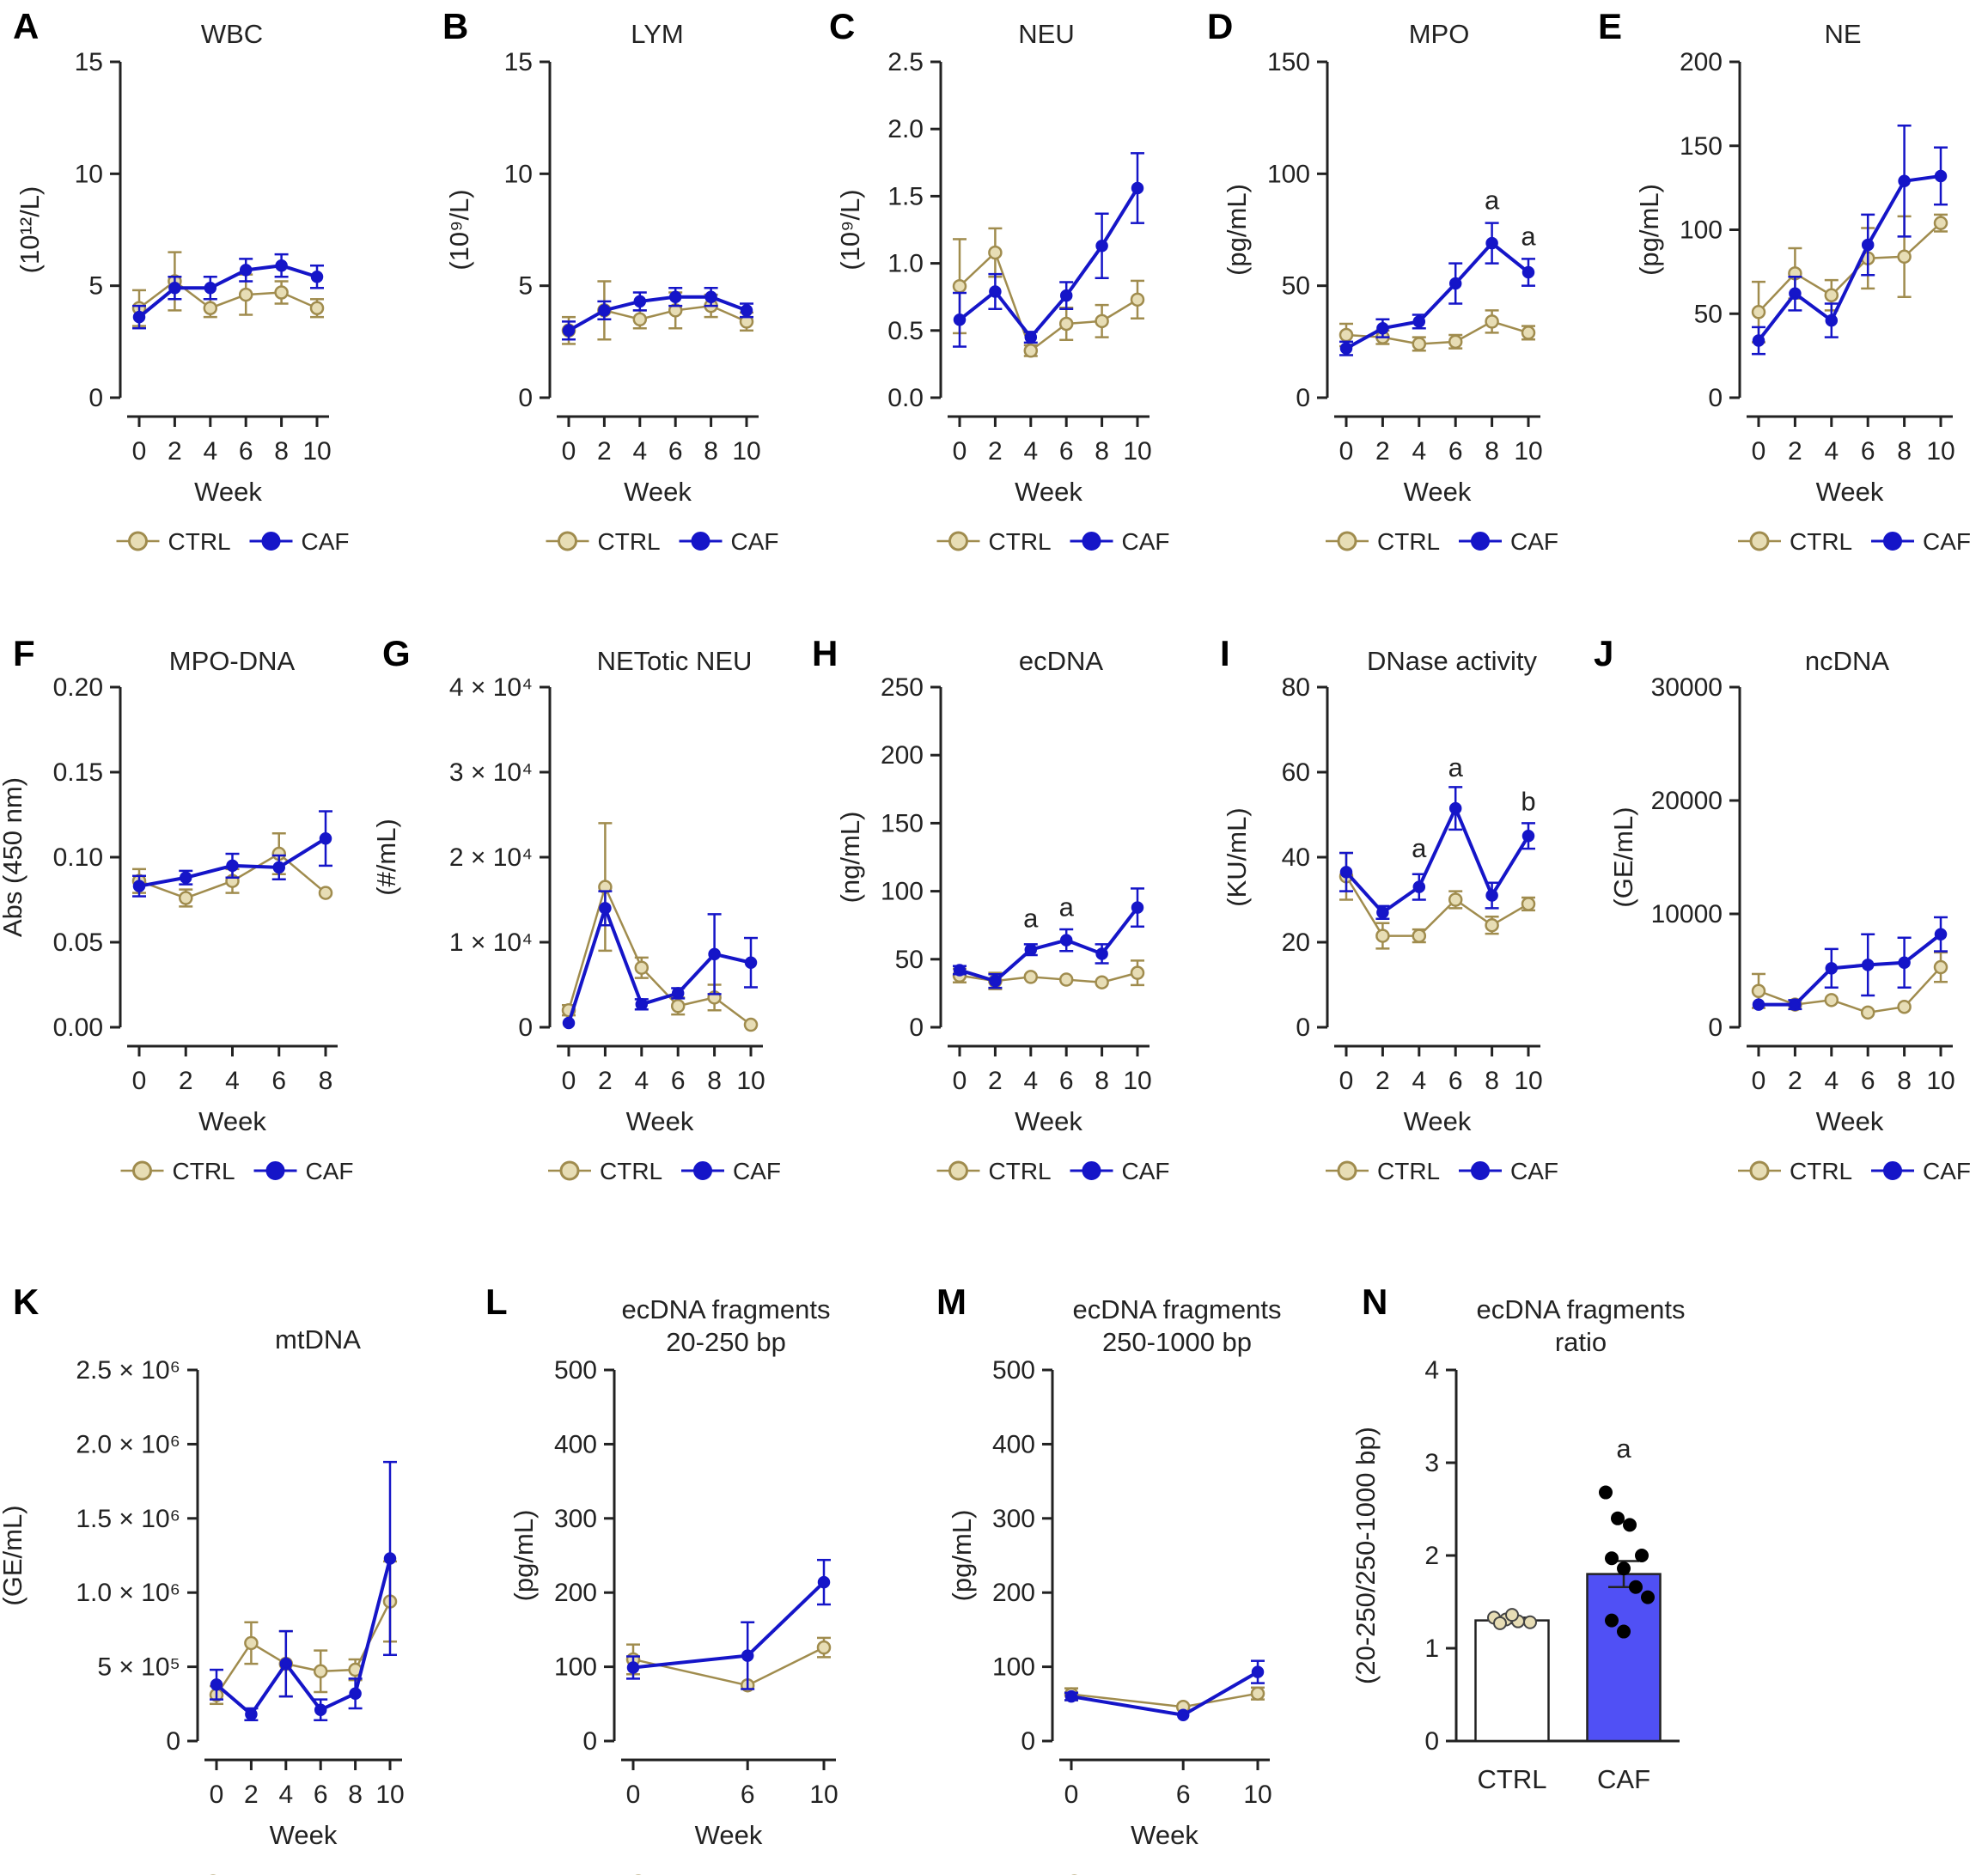 Image resolution: width=1988 pixels, height=1875 pixels. What do you see at coordinates (1431, 1370) in the screenshot?
I see `y-tick-label: 4` at bounding box center [1431, 1370].